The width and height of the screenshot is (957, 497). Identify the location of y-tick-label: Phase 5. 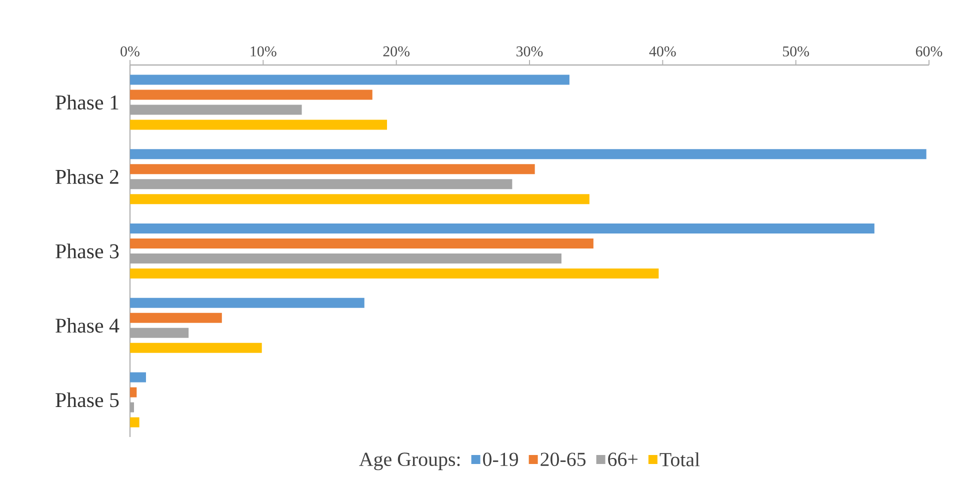
(87, 400).